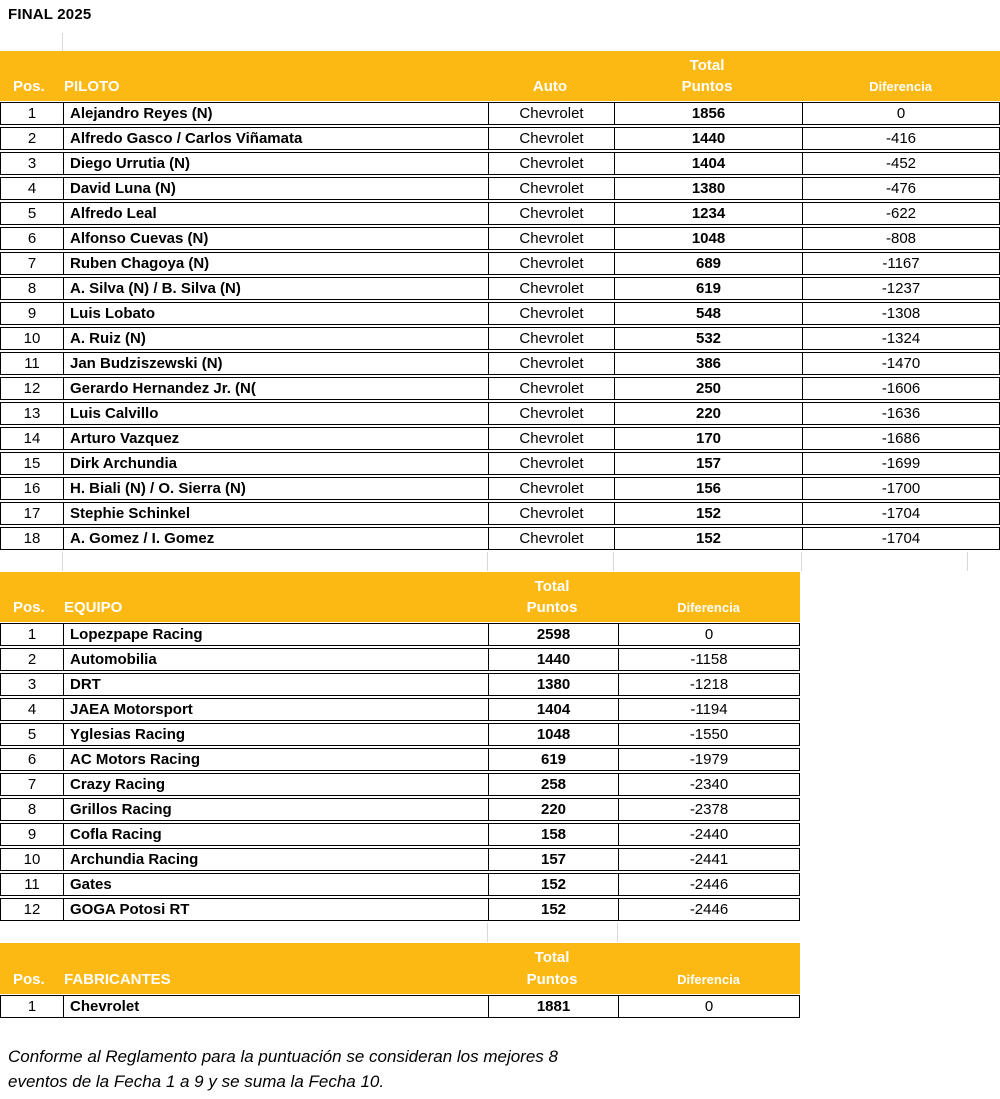  I want to click on diferencia-column-header: Diferencia, so click(708, 607).